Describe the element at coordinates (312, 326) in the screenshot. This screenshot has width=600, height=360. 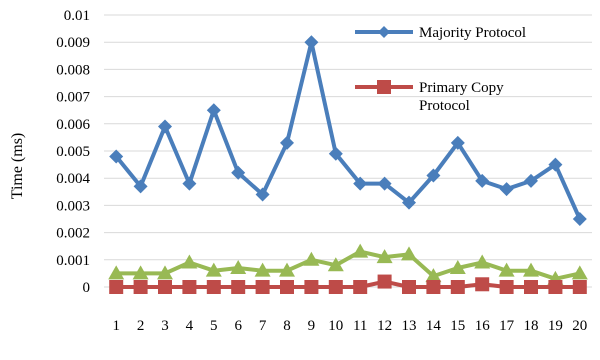
I see `x-tick-label: 9` at that location.